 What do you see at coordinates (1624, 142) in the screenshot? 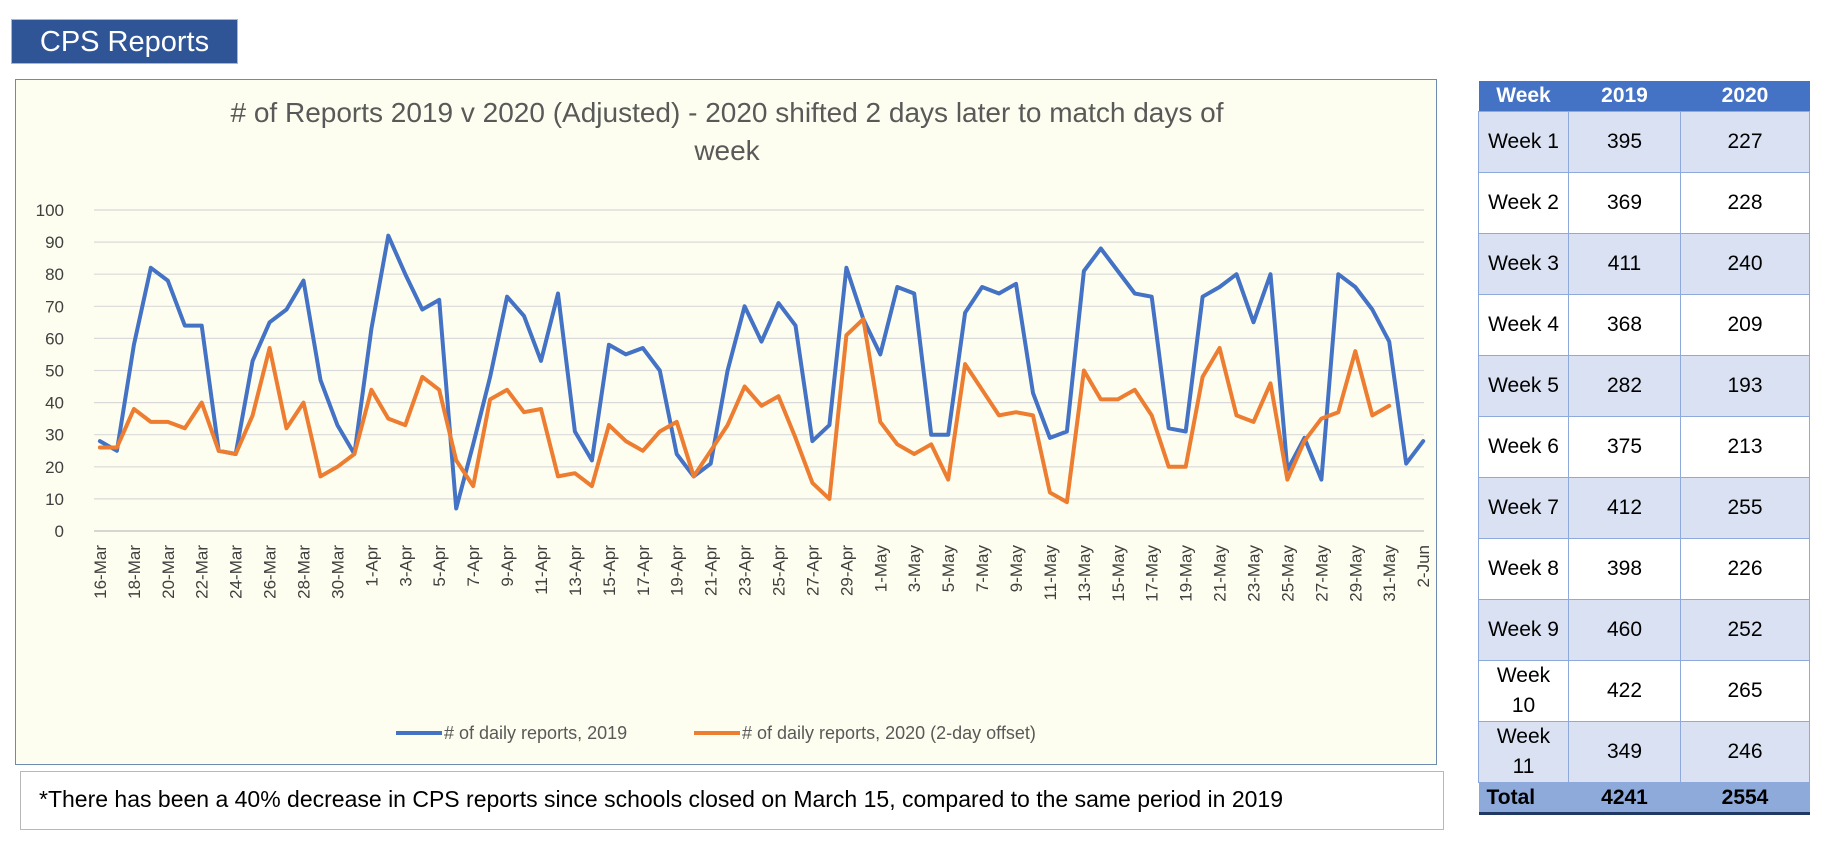
I see `value-2019-cell: 395` at bounding box center [1624, 142].